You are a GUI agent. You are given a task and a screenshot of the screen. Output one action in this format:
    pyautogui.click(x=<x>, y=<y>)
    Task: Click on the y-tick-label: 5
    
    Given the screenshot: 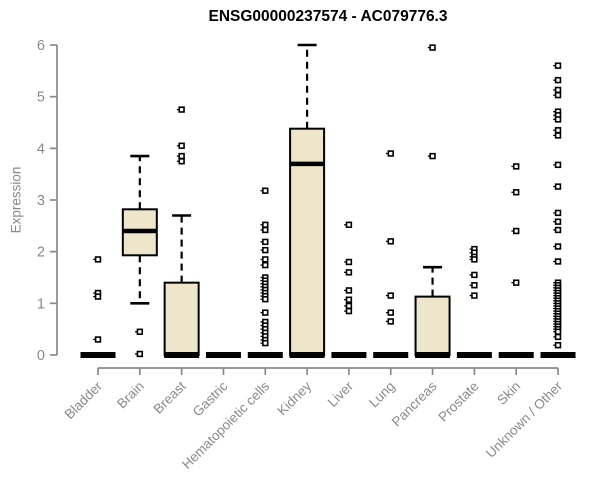 What is the action you would take?
    pyautogui.click(x=41, y=98)
    